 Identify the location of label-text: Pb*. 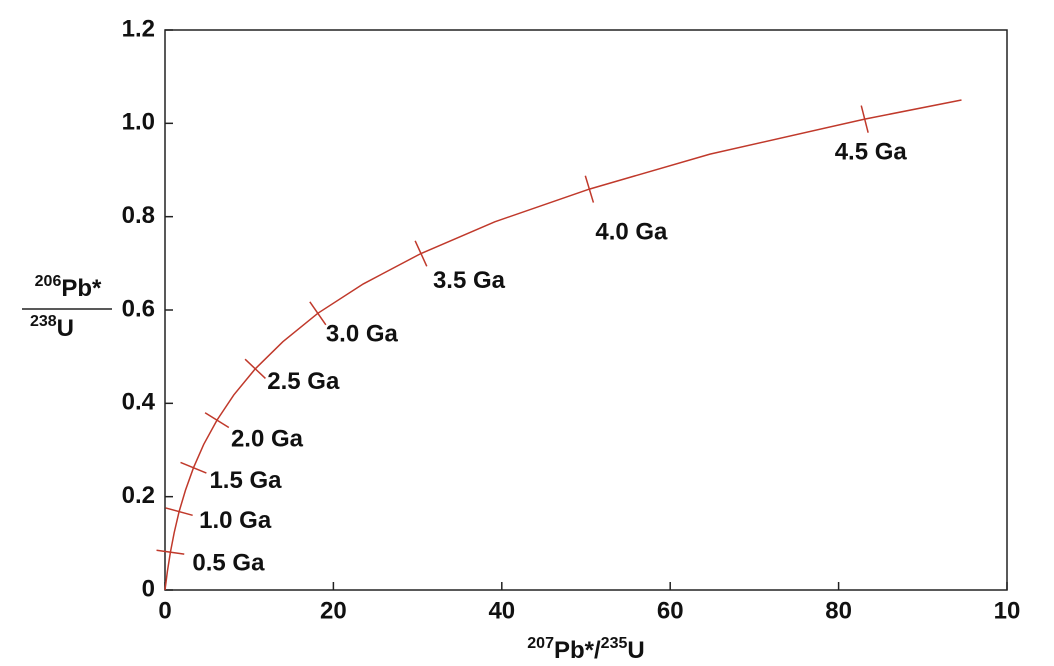
(81, 288).